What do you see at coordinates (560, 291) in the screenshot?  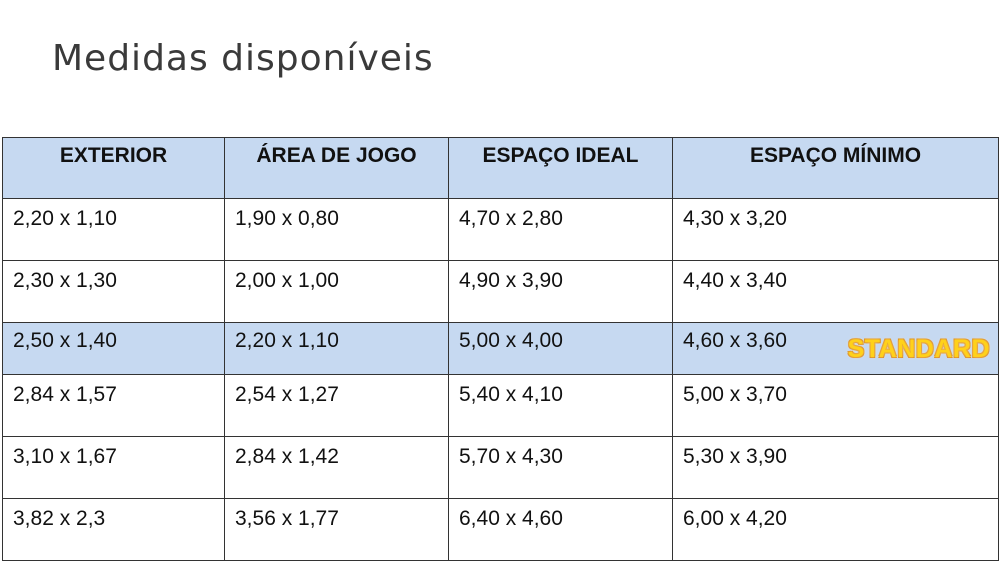 I see `cell: 4,90 x 3,90` at bounding box center [560, 291].